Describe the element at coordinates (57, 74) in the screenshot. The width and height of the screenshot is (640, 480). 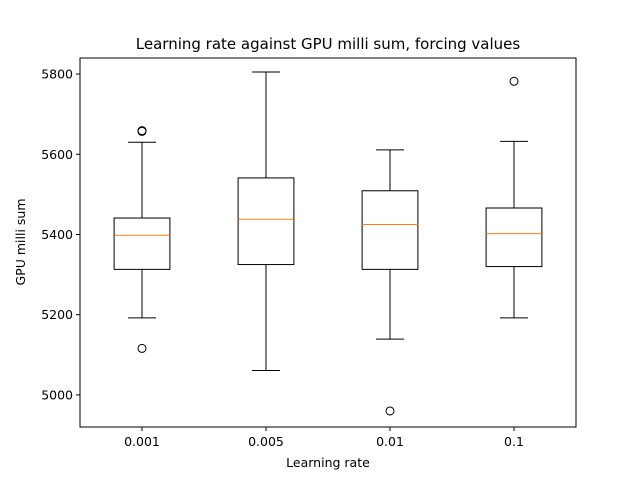
I see `y-tick-label: 5800` at that location.